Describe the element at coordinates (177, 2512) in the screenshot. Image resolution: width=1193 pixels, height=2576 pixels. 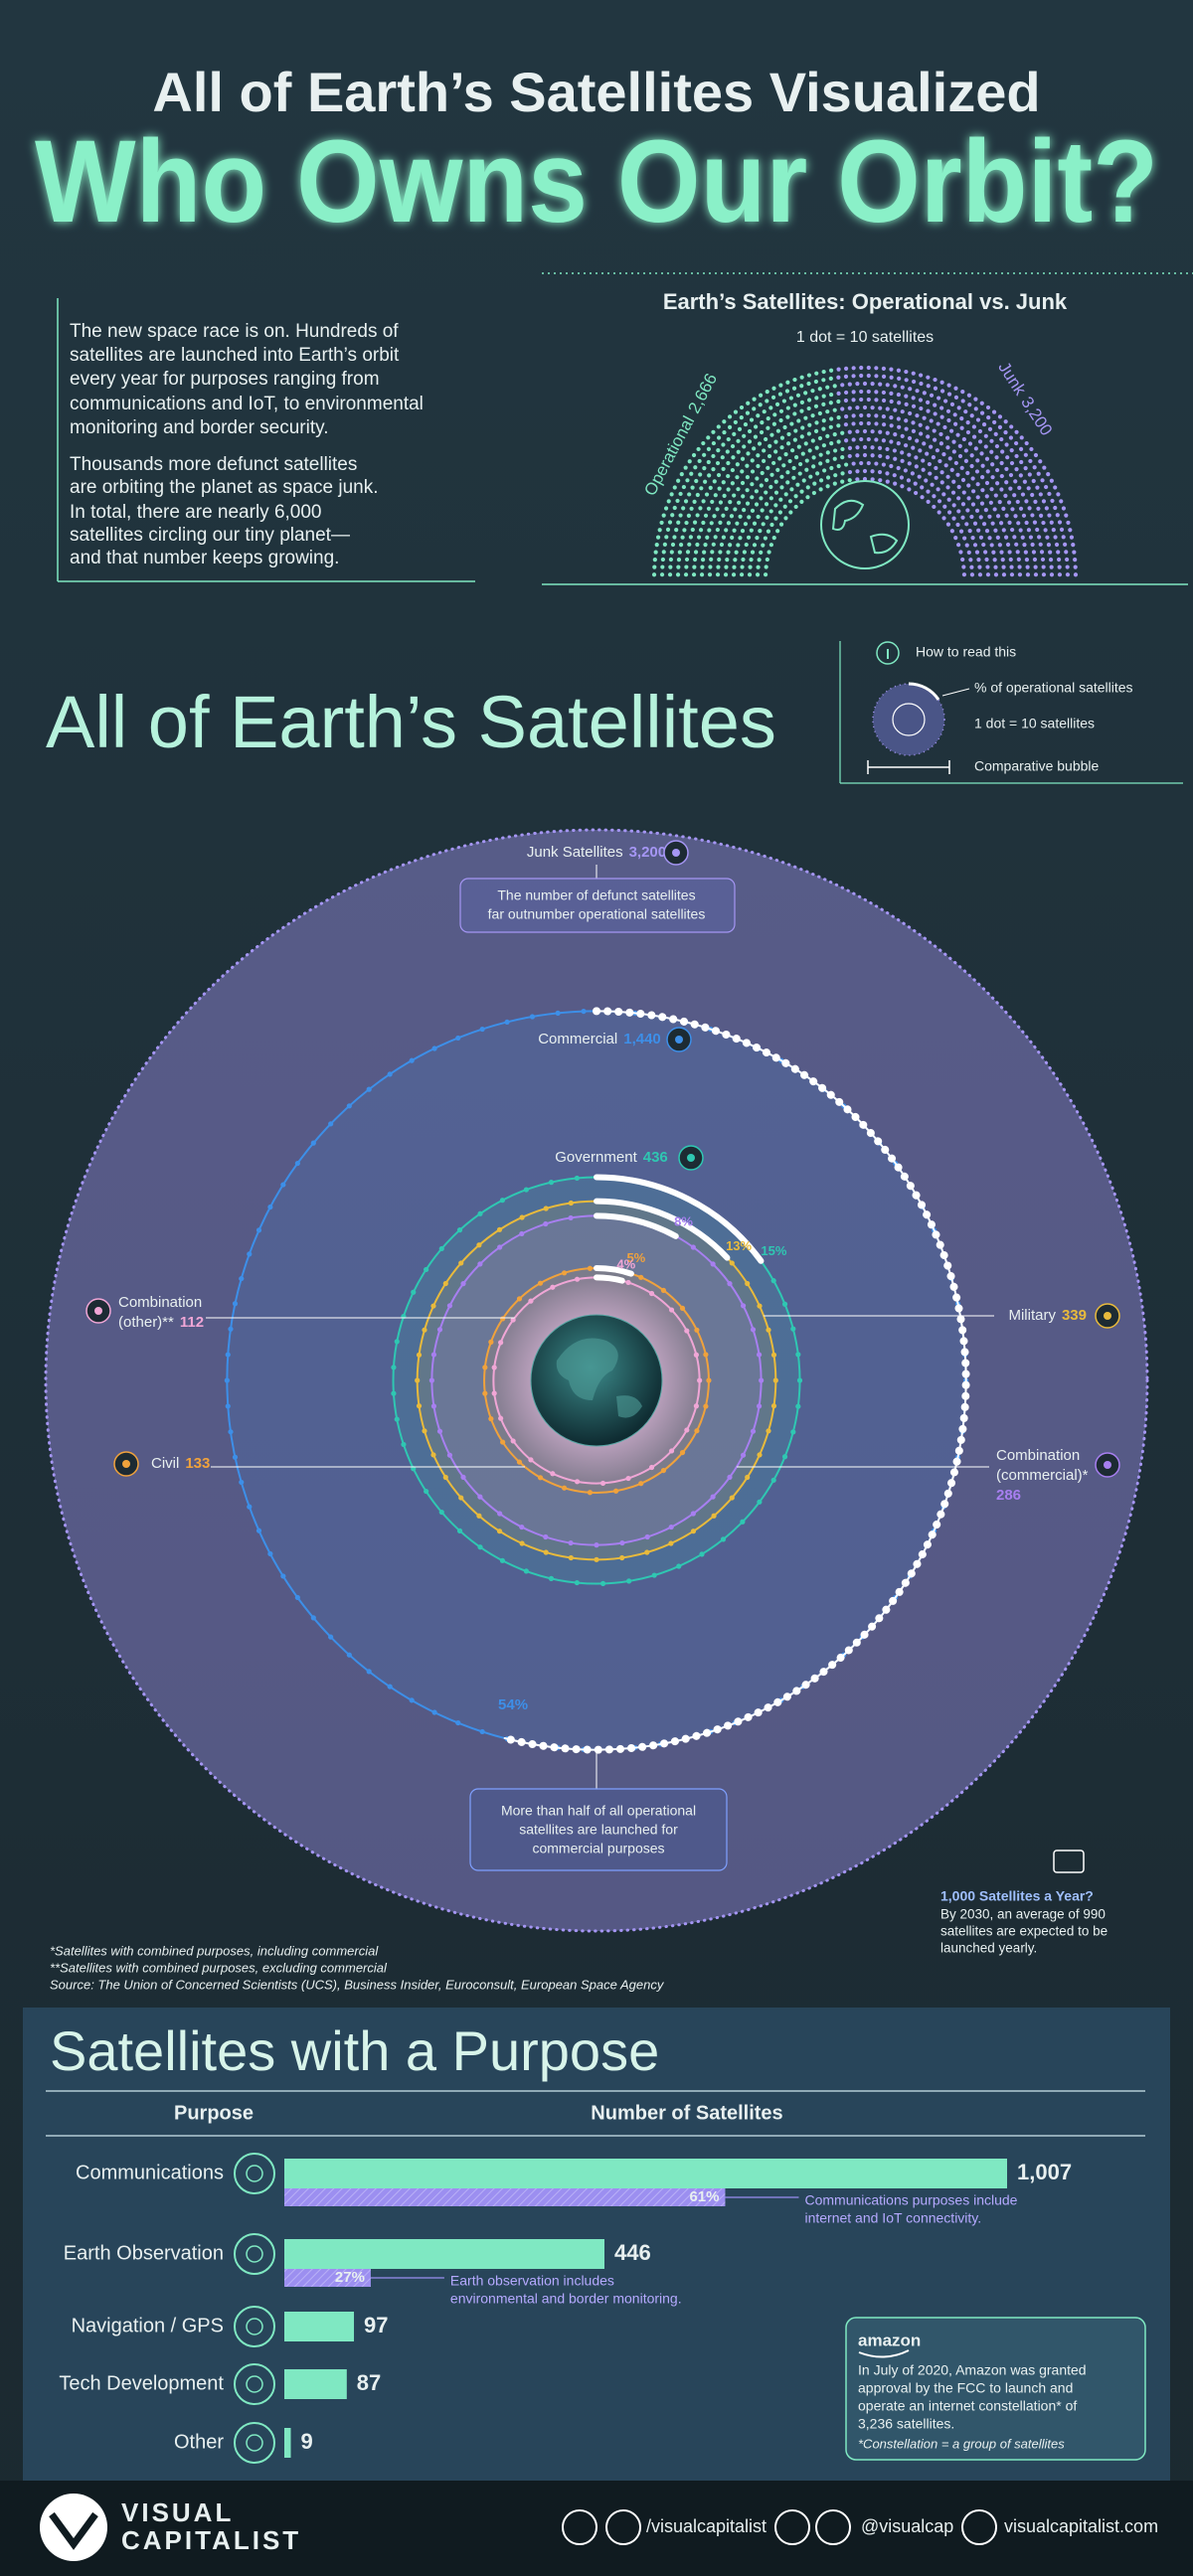
I see `logo-text: VISUAL` at that location.